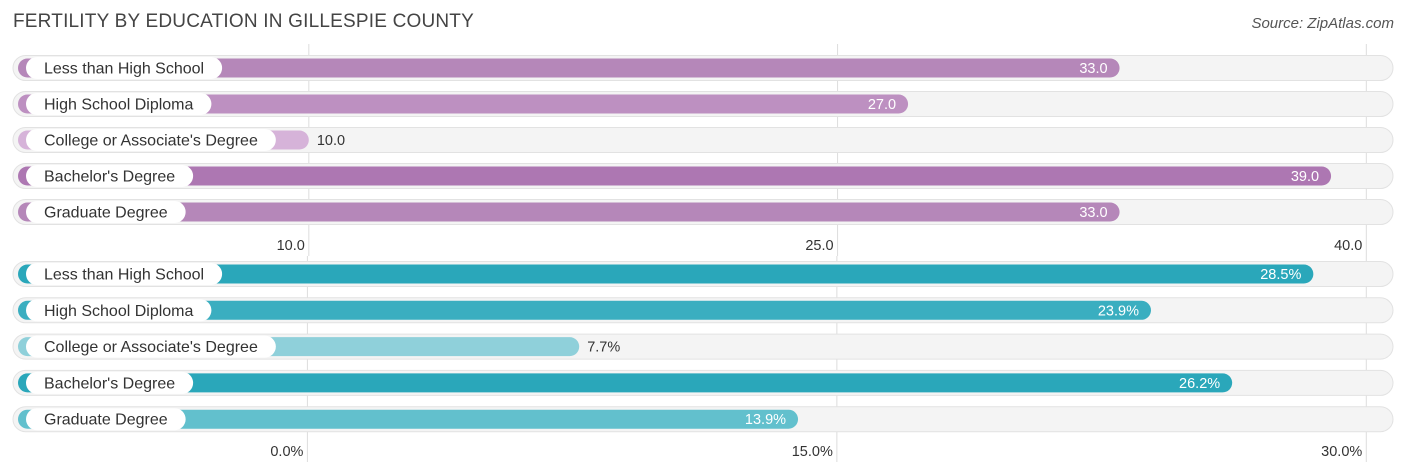 The image size is (1406, 475). What do you see at coordinates (286, 452) in the screenshot?
I see `tick-label: 0.0%` at bounding box center [286, 452].